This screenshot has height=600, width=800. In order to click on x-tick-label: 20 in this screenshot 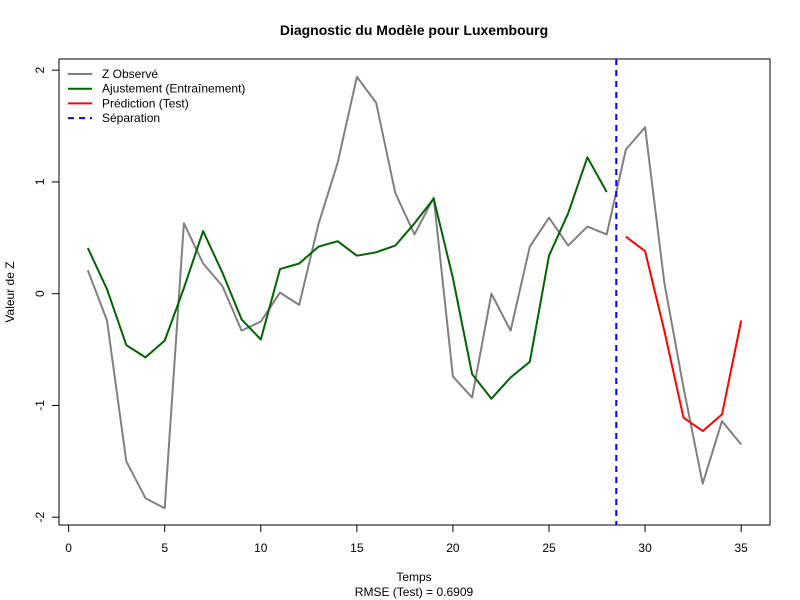, I will do `click(453, 548)`.